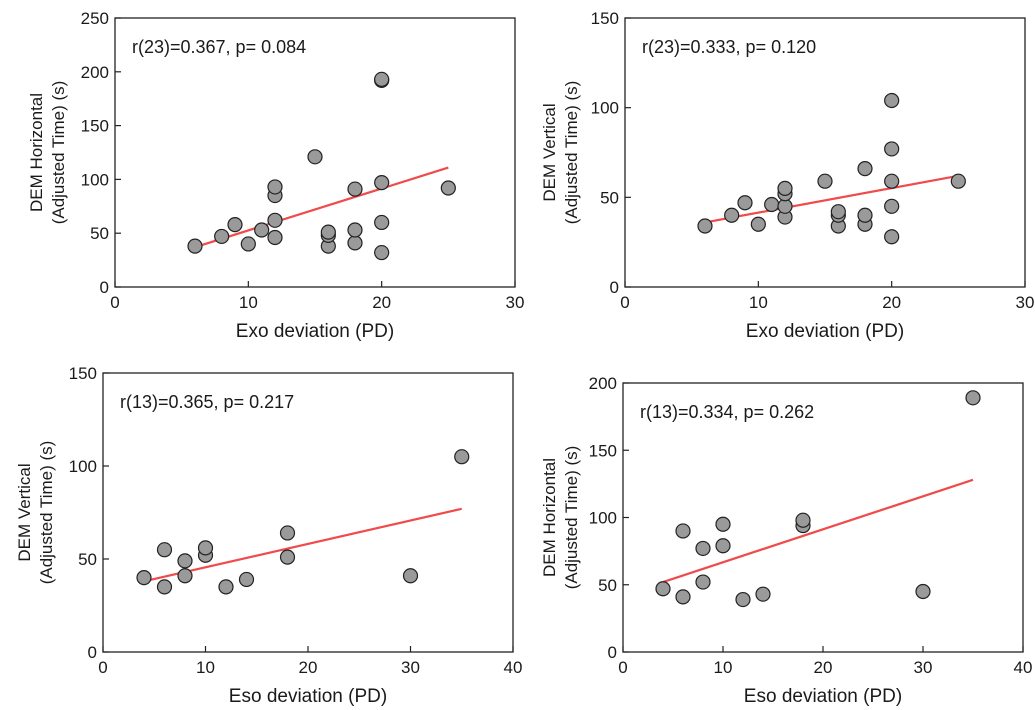 The image size is (1035, 710). I want to click on y-axis-label-line: DEM Horizontal, so click(36, 152).